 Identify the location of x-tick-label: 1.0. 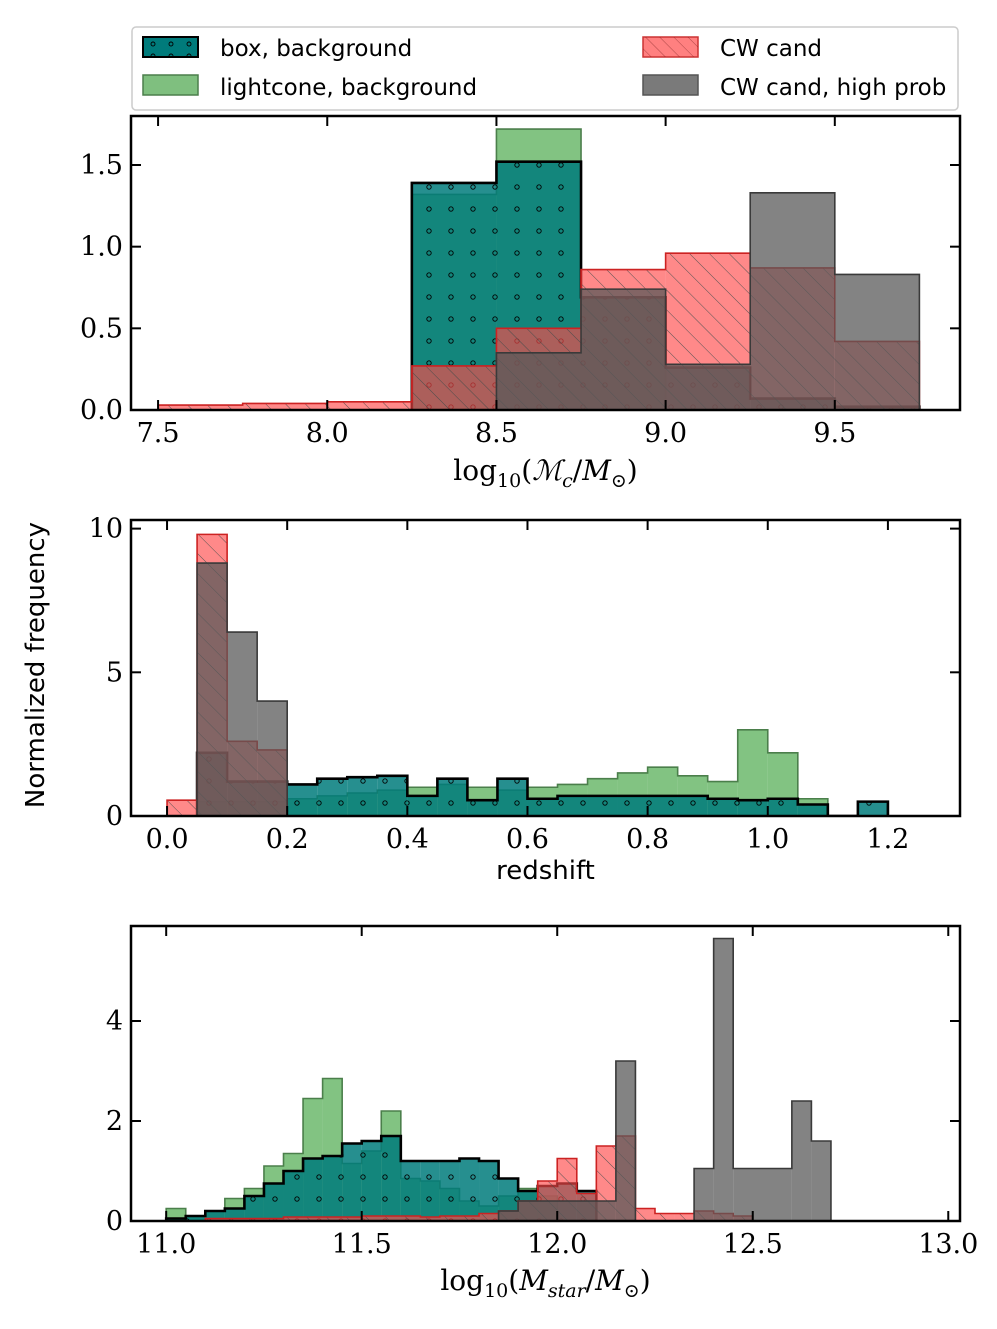
(767, 839).